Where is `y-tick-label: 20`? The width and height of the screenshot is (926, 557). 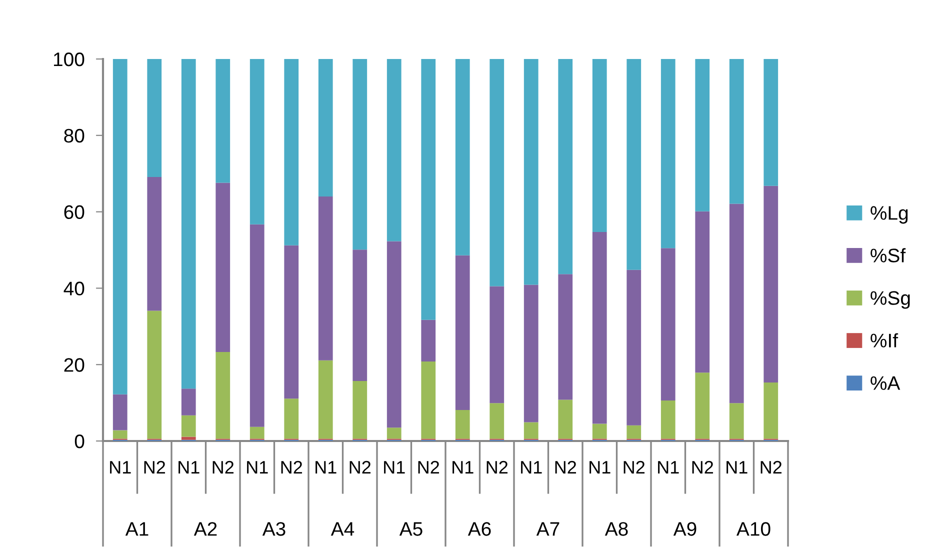 y-tick-label: 20 is located at coordinates (74, 365).